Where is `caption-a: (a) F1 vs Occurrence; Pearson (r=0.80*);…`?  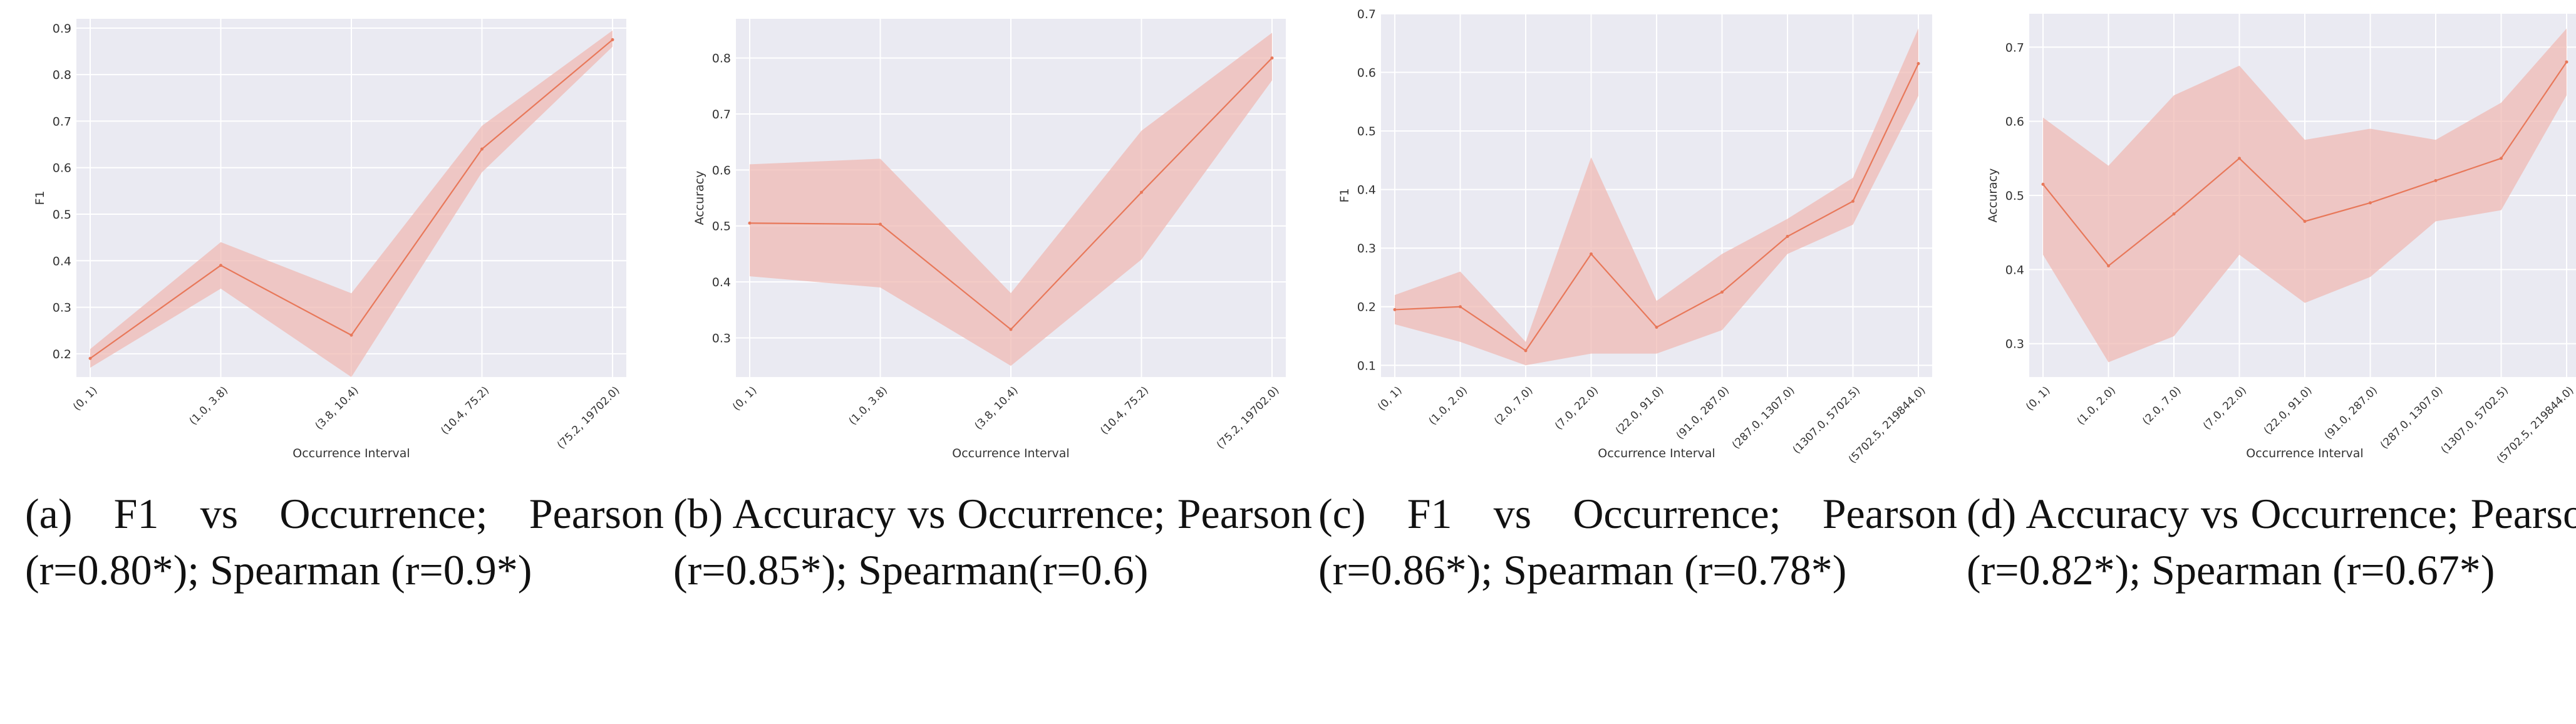
caption-a: (a) F1 vs Occurrence; Pearson (r=0.80*);… is located at coordinates (344, 542).